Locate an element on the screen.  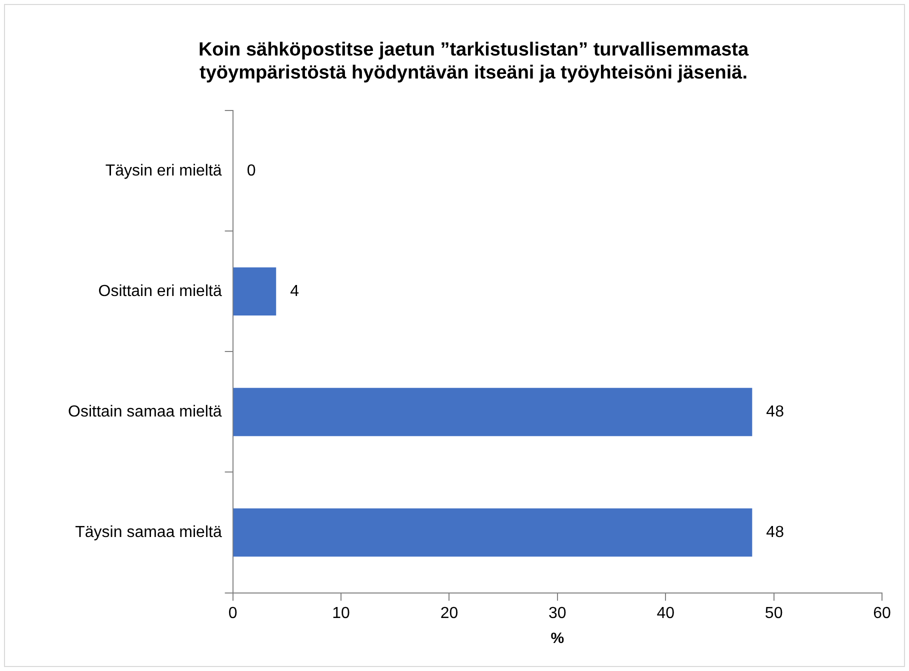
x-axis-title: % is located at coordinates (557, 639).